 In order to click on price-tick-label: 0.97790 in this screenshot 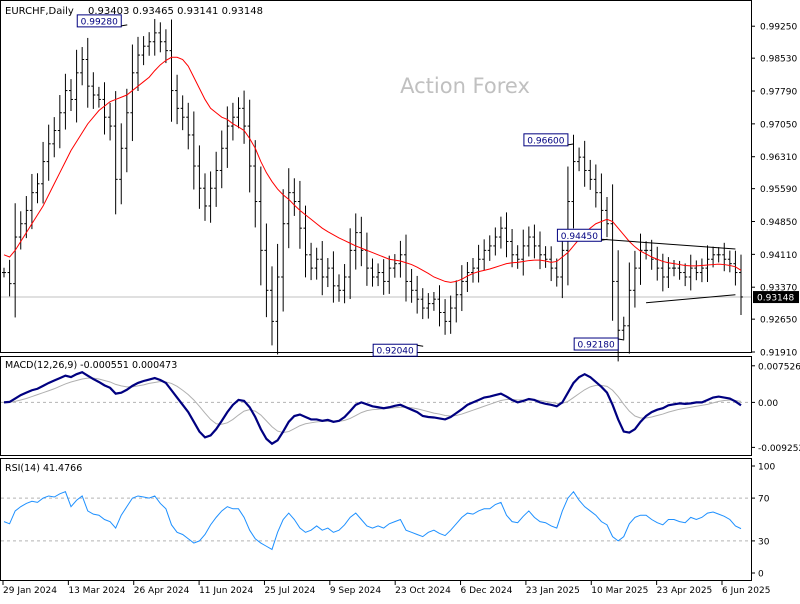, I will do `click(778, 93)`.